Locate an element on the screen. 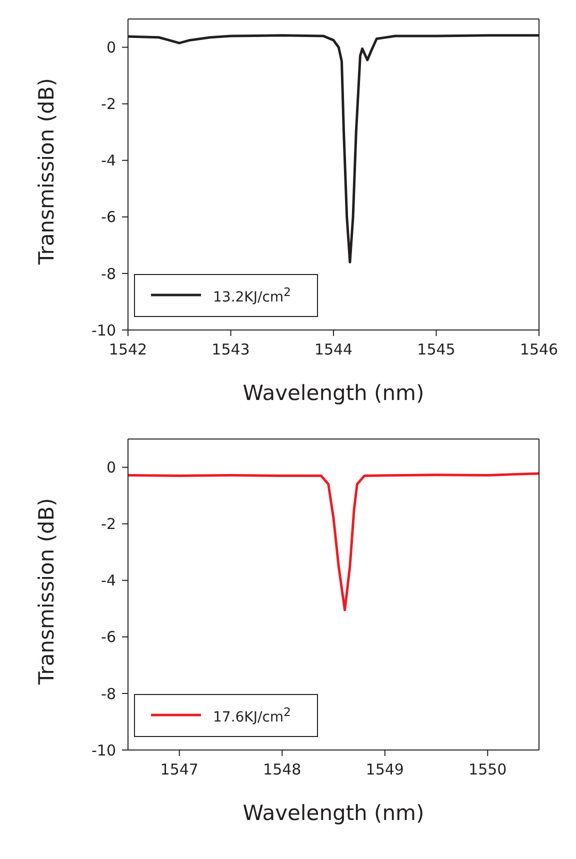  legend-label: 13.2KJ/cm$^{2}$ is located at coordinates (252, 295).